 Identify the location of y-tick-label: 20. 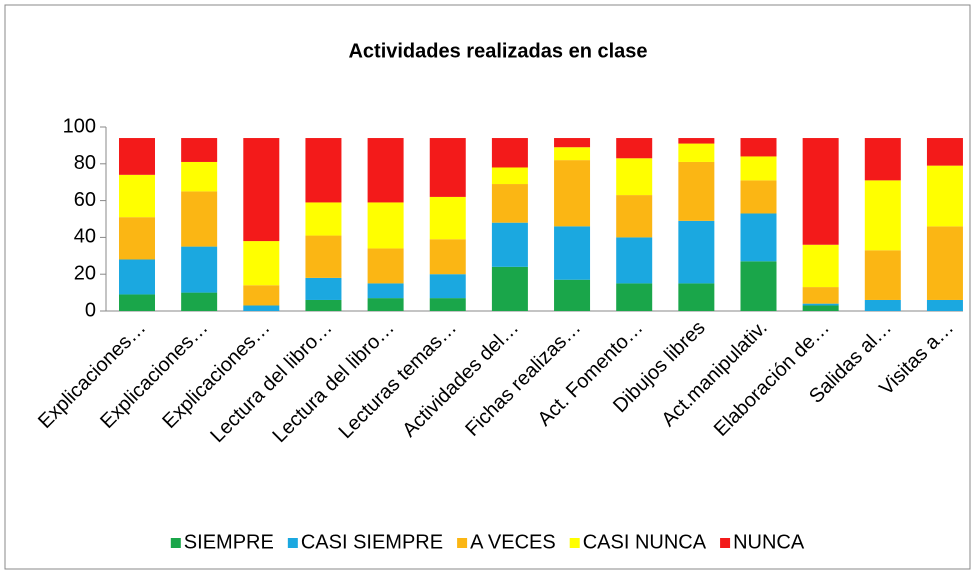
(85, 273).